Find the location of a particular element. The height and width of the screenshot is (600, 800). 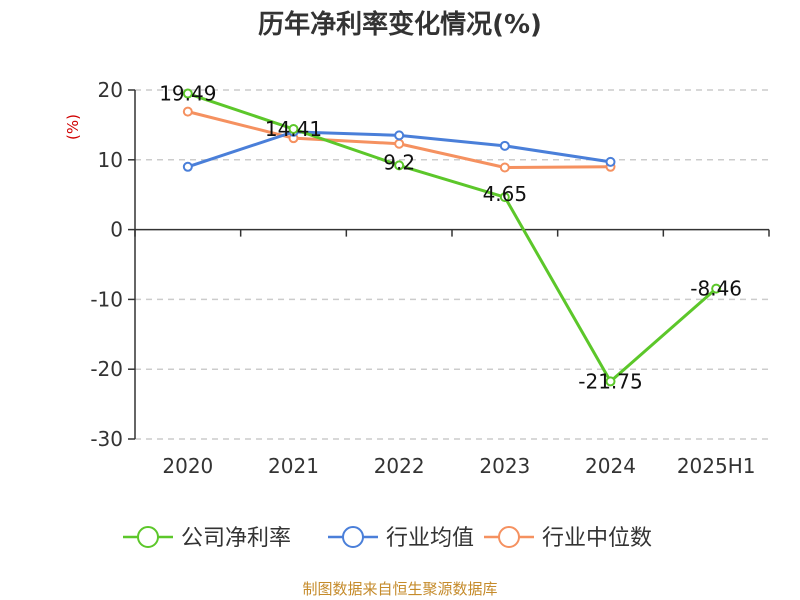

chart-title: 历年净利率变化情况(%) is located at coordinates (400, 24).